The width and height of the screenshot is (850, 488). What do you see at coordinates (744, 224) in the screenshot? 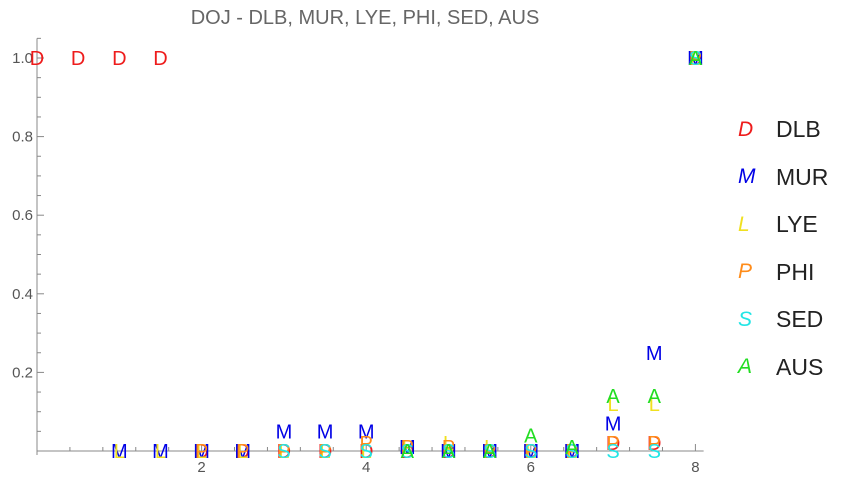
I see `legend-marker-lye: L` at bounding box center [744, 224].